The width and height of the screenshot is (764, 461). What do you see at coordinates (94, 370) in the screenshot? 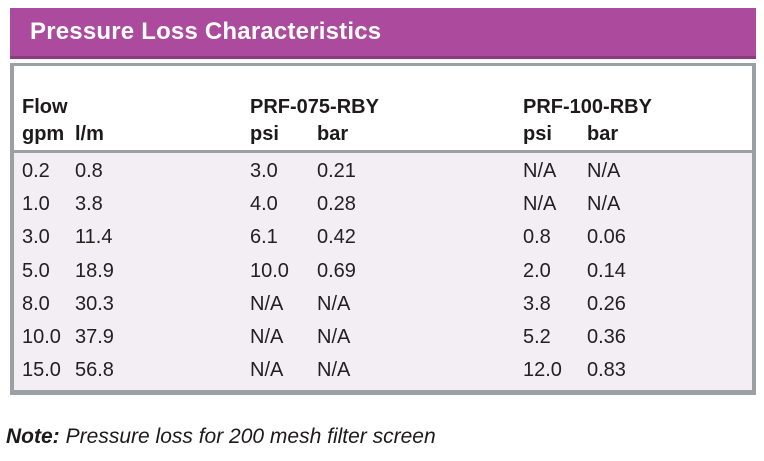
I see `table-cell: 56.8` at bounding box center [94, 370].